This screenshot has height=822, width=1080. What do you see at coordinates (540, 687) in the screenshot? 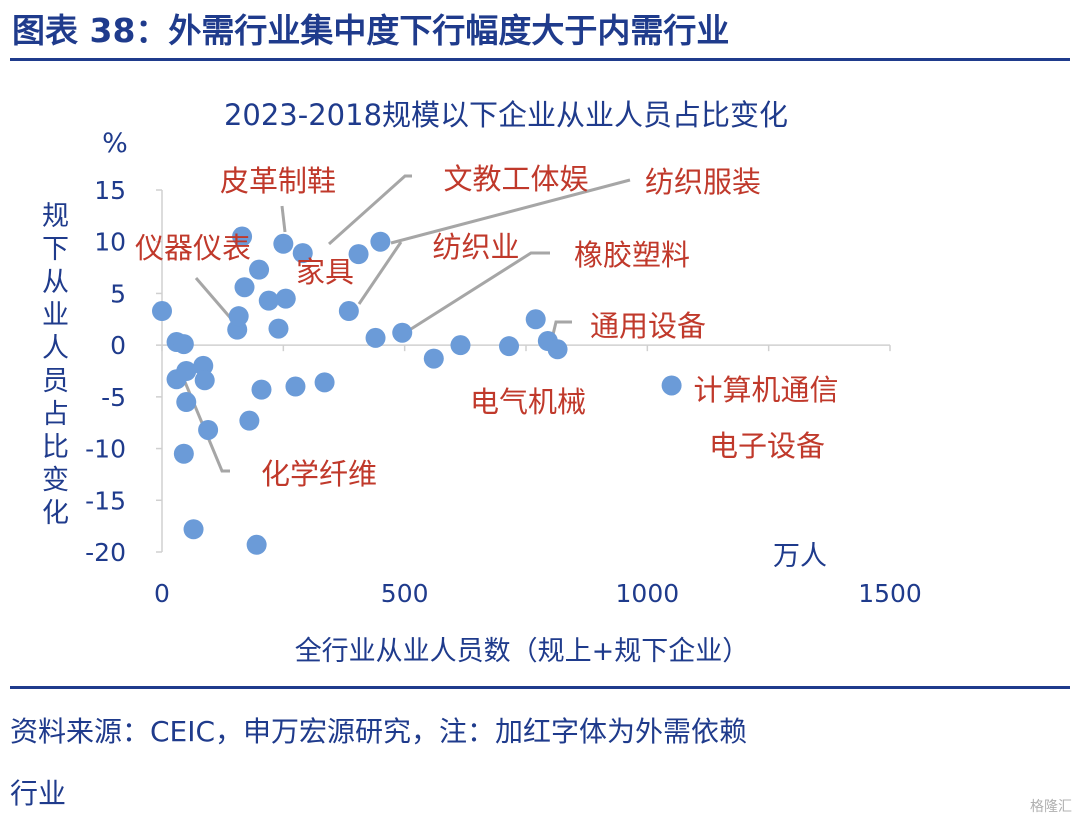
I see `footer-rule` at bounding box center [540, 687].